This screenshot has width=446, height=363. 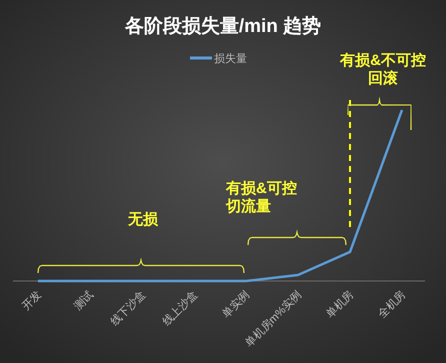 I want to click on annotation: 有损&可控切流量, so click(x=261, y=197).